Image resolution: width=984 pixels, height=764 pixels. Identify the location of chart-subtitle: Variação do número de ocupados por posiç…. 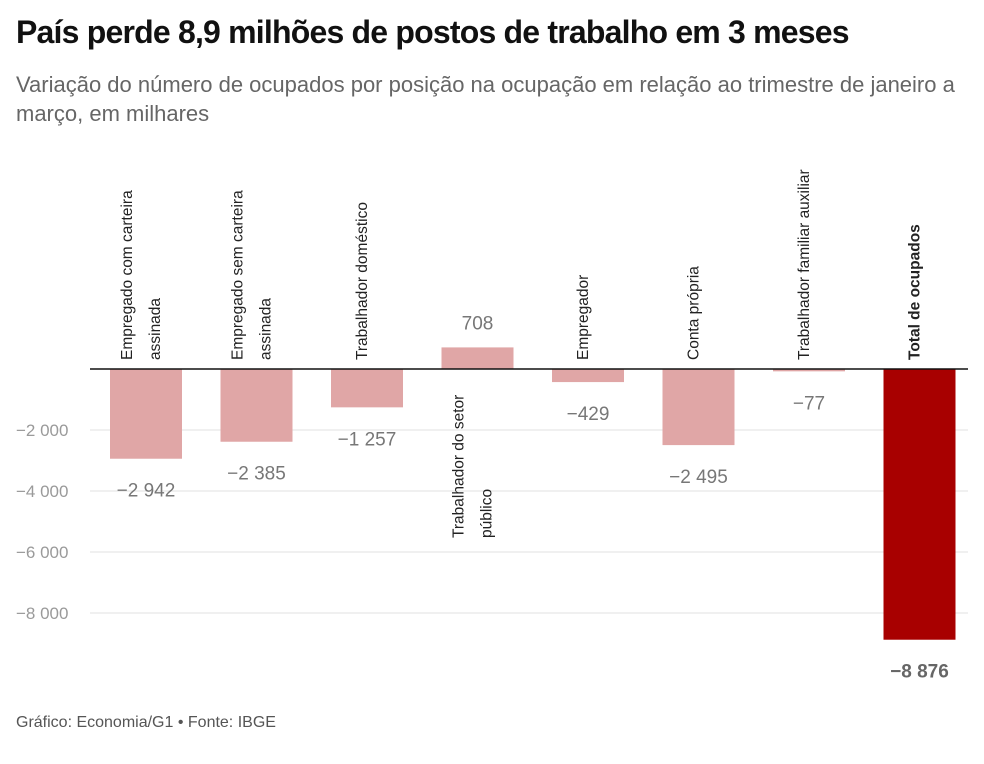
(485, 99).